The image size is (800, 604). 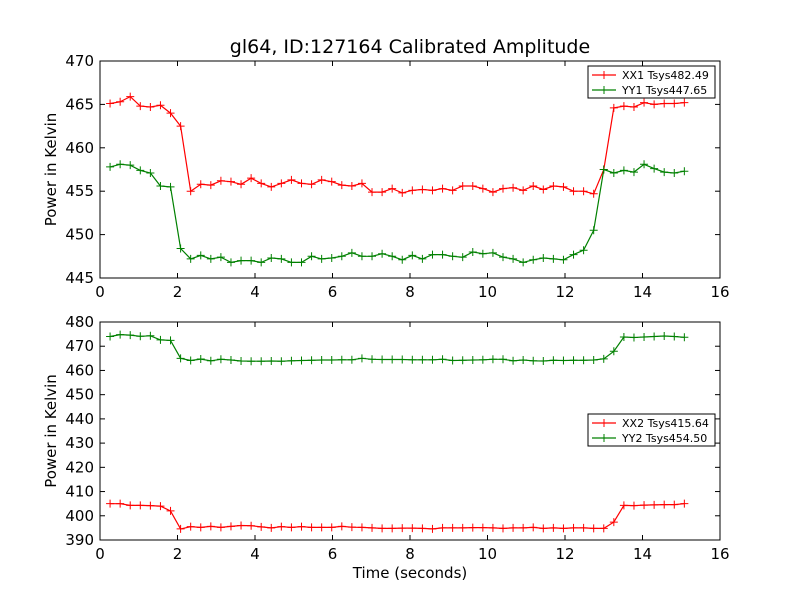 What do you see at coordinates (651, 82) in the screenshot?
I see `legend: XX1 Tsys482.49 YY1 Tsys447.65` at bounding box center [651, 82].